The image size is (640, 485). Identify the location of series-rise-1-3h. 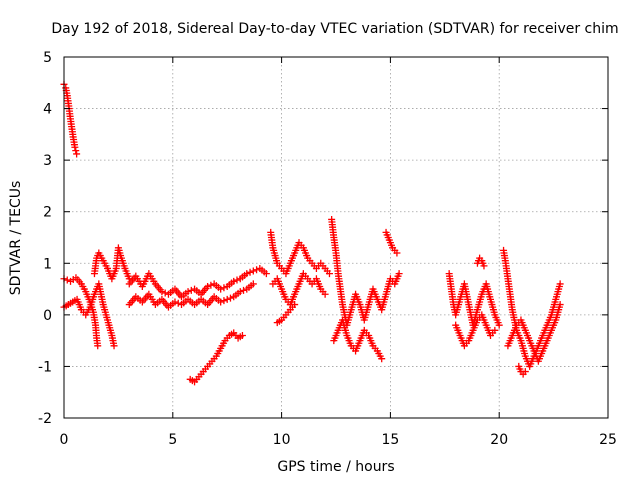
(111, 263).